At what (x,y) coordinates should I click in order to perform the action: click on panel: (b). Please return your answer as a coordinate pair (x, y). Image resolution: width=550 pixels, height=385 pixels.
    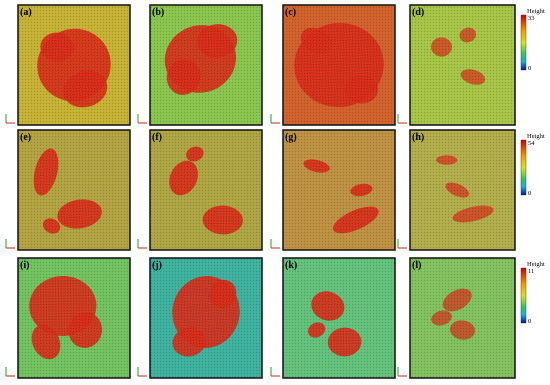
    Looking at the image, I should click on (200, 65).